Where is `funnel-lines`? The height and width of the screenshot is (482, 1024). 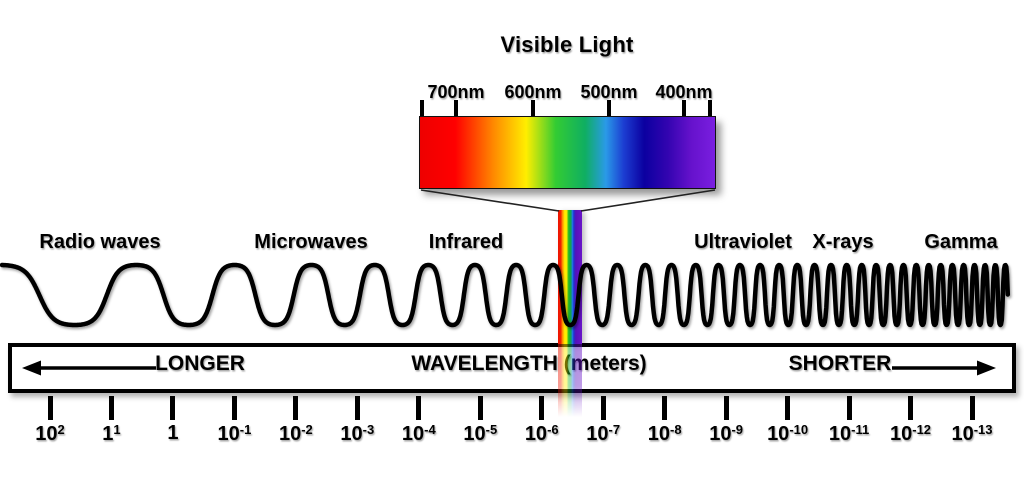
funnel-lines is located at coordinates (568, 200).